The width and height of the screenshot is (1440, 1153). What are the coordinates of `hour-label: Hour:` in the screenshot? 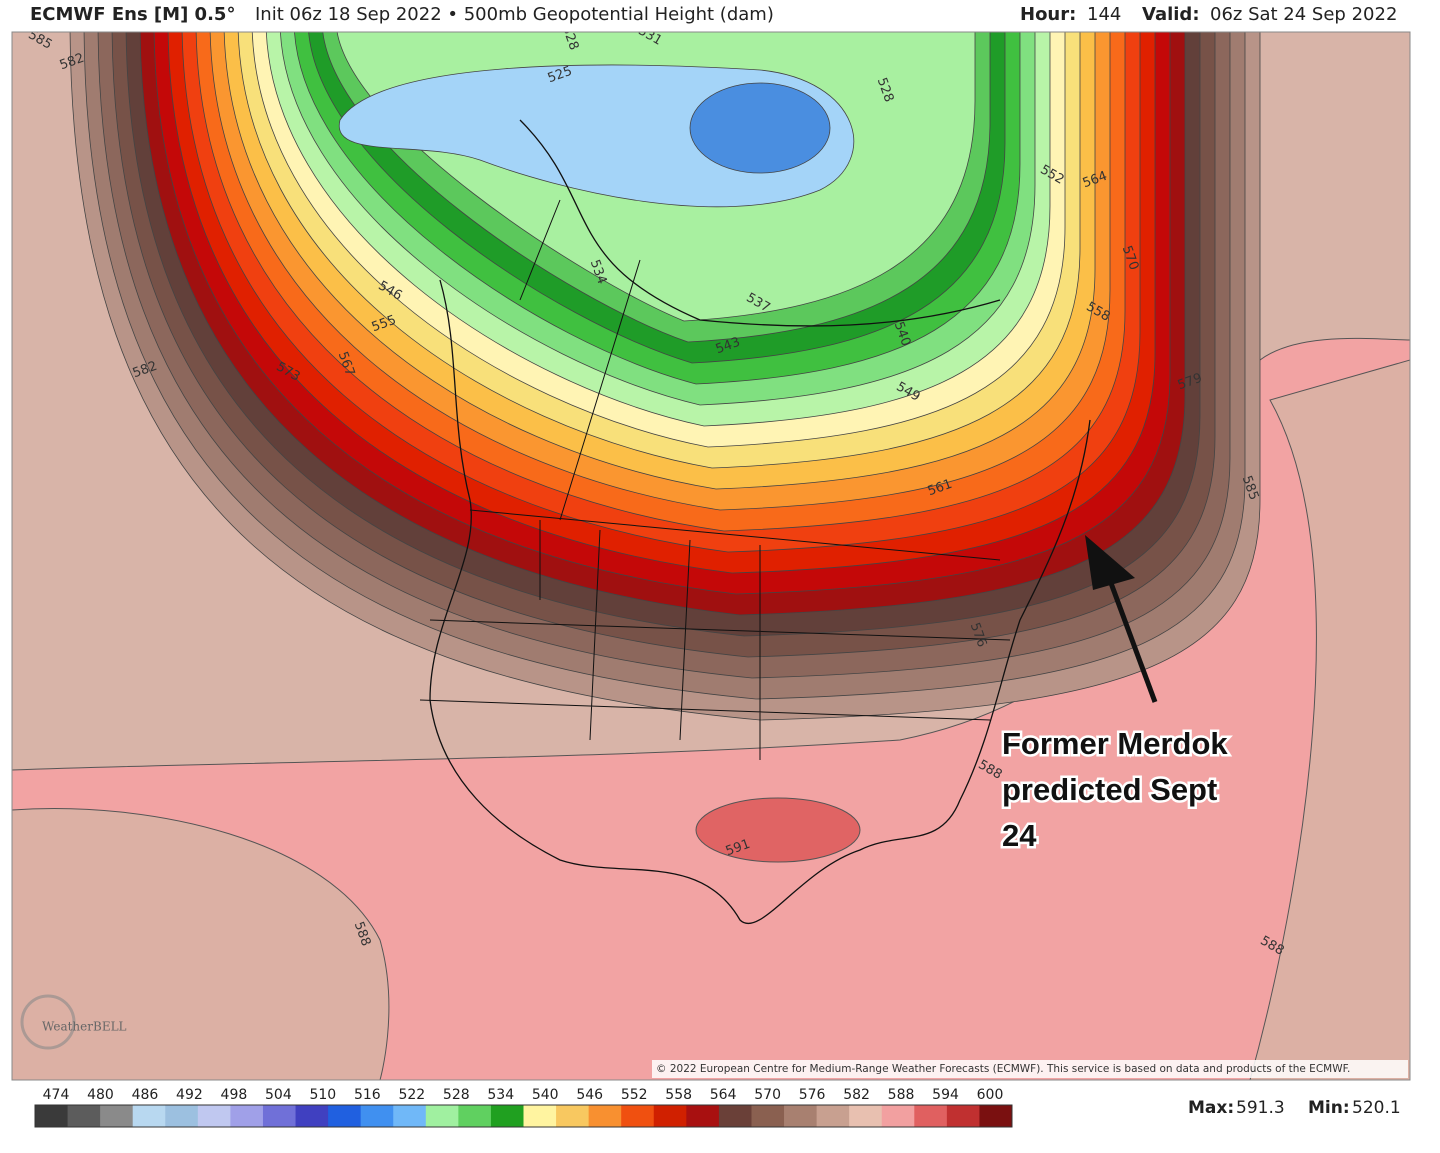 It's located at (1048, 14).